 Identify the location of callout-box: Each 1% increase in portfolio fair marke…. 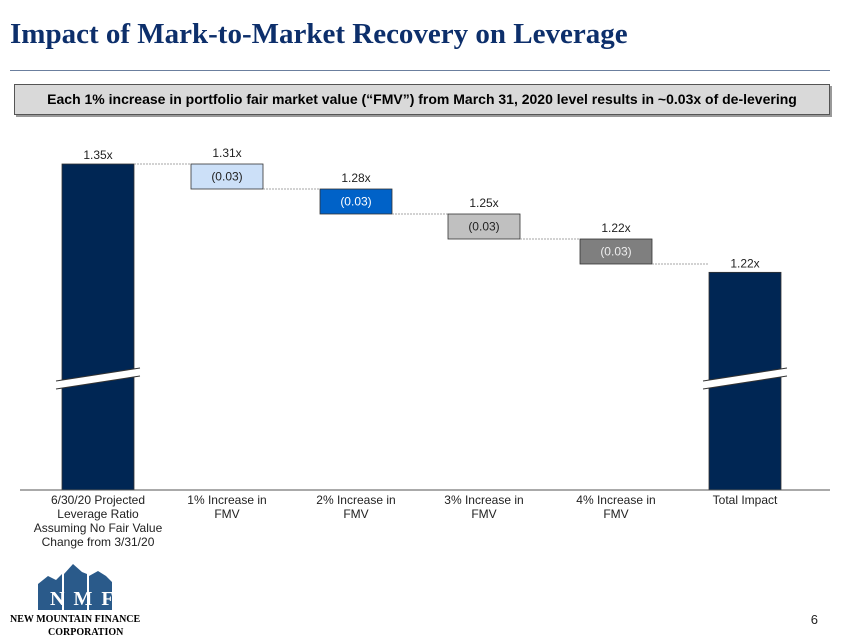
(422, 99).